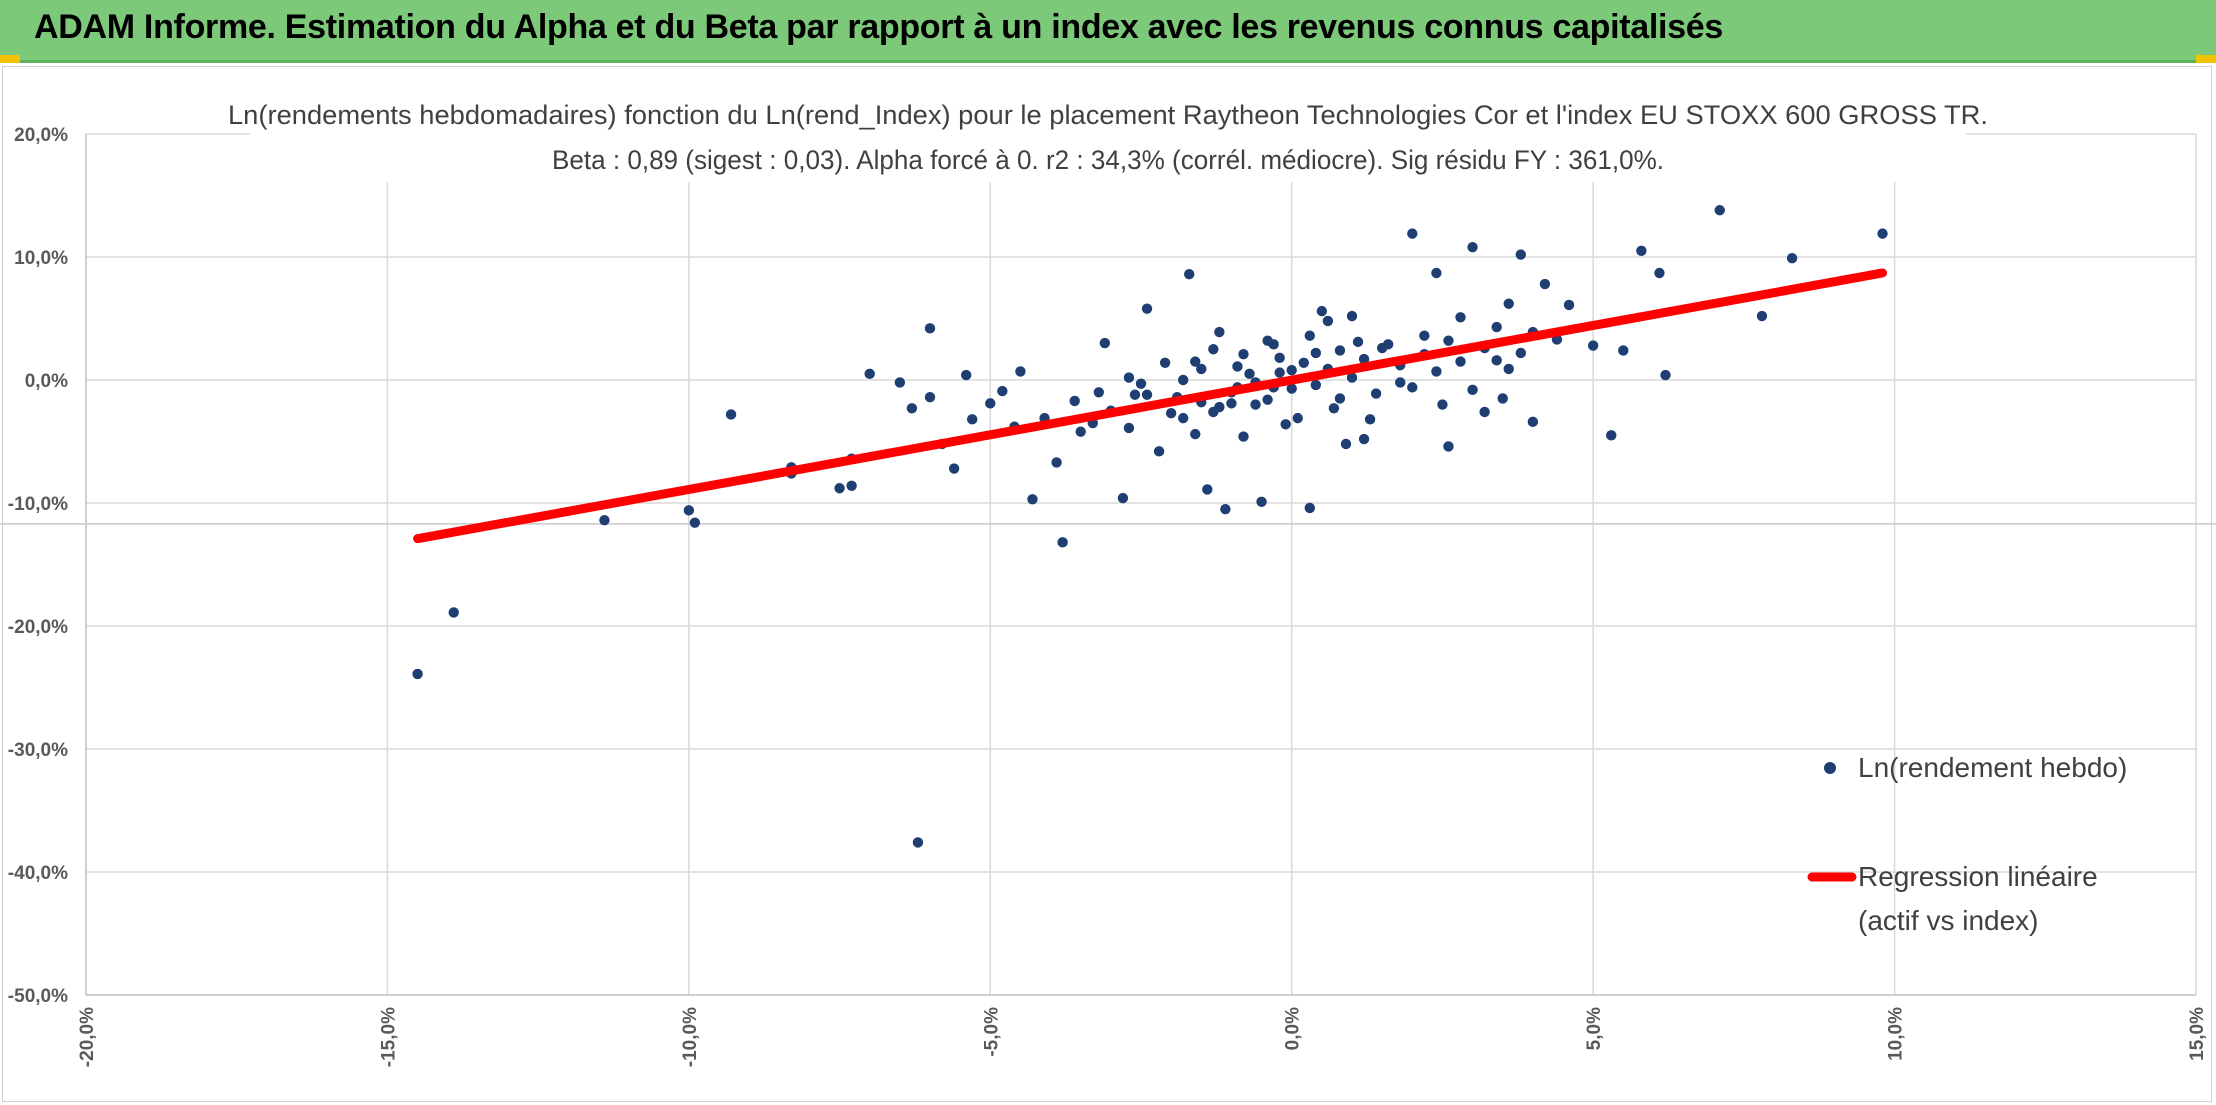 This screenshot has height=1105, width=2216. Describe the element at coordinates (41, 258) in the screenshot. I see `y-tick-label: 10,0%` at that location.